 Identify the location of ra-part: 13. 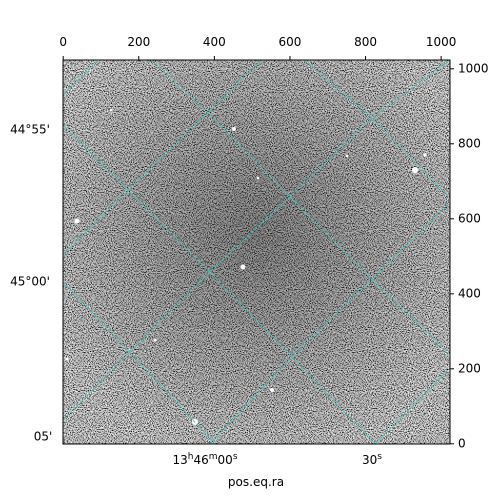
(179, 460).